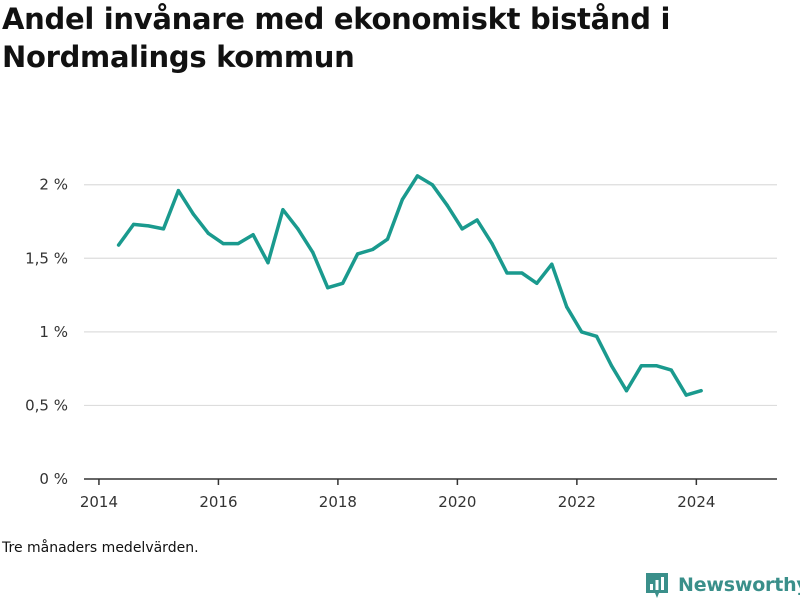 This screenshot has width=800, height=600. I want to click on brand-logo: Newsworthy, so click(722, 585).